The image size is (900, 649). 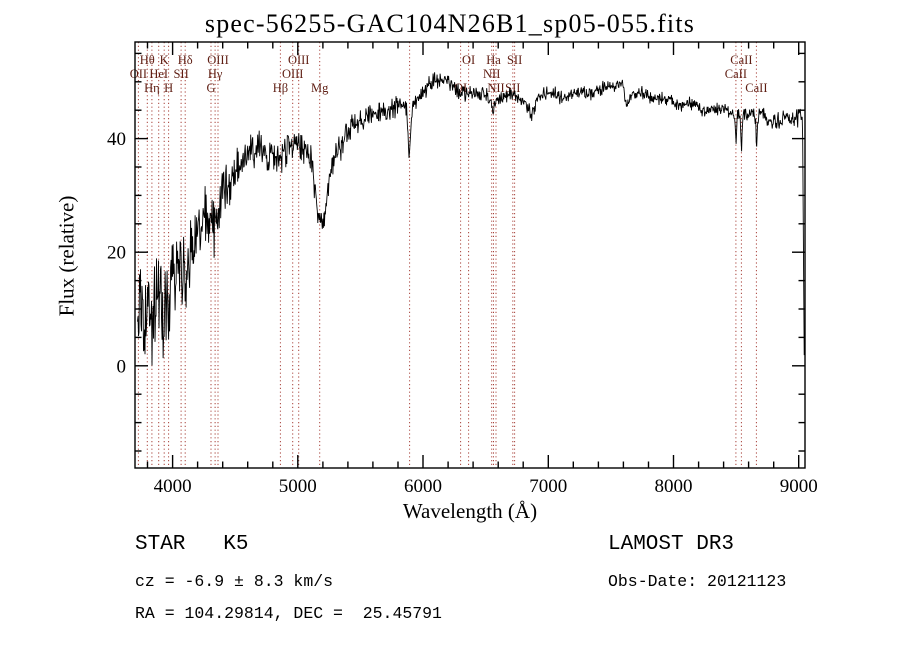 What do you see at coordinates (215, 74) in the screenshot?
I see `spectral-line-label: Hγ` at bounding box center [215, 74].